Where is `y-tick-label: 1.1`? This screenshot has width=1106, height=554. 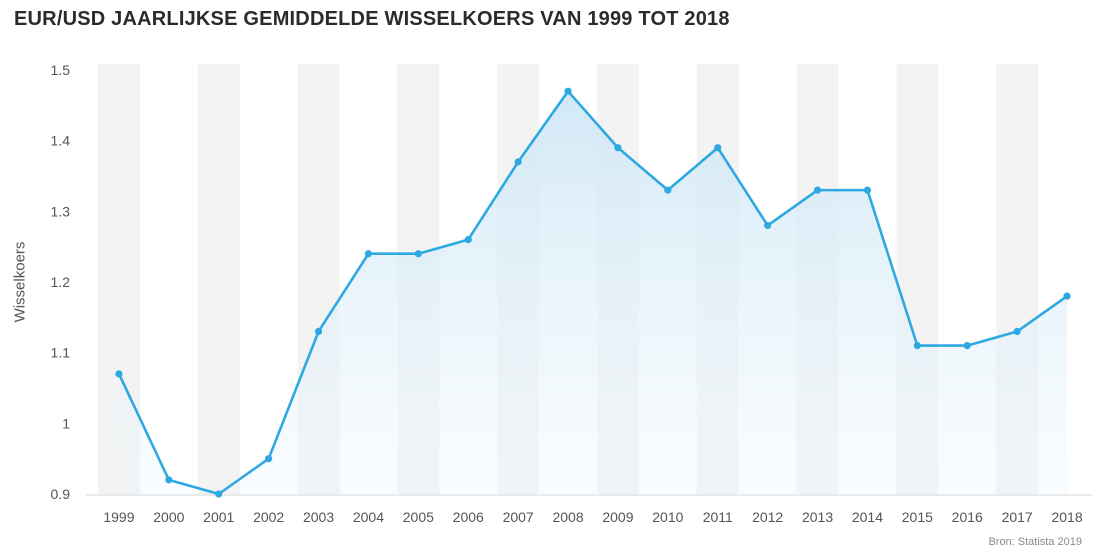
y-tick-label: 1.1 is located at coordinates (61, 353).